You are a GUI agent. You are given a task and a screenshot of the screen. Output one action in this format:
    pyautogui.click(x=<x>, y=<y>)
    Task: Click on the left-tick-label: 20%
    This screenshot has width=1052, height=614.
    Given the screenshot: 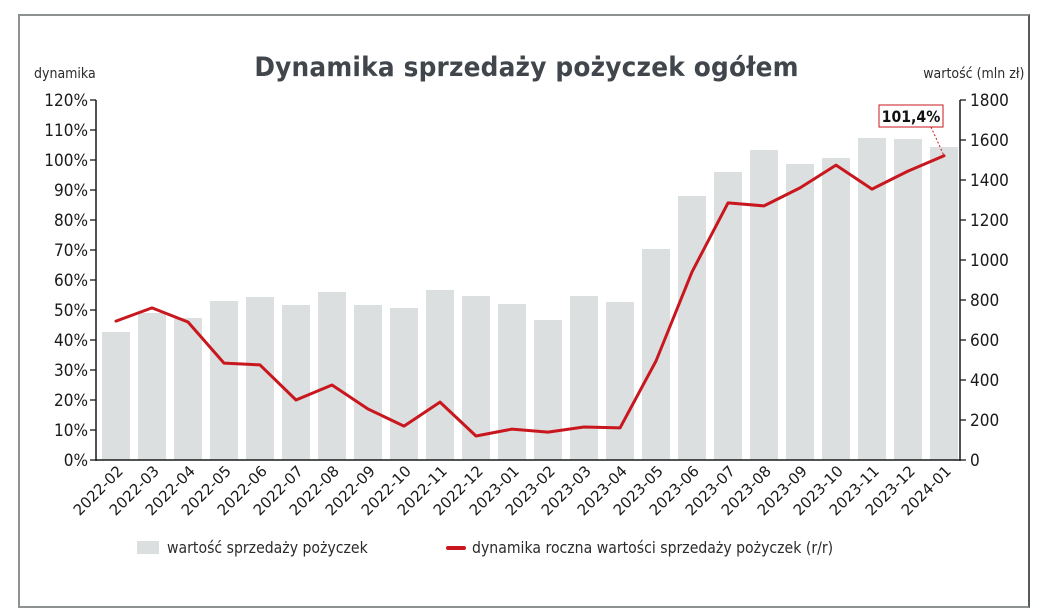 What is the action you would take?
    pyautogui.click(x=71, y=400)
    